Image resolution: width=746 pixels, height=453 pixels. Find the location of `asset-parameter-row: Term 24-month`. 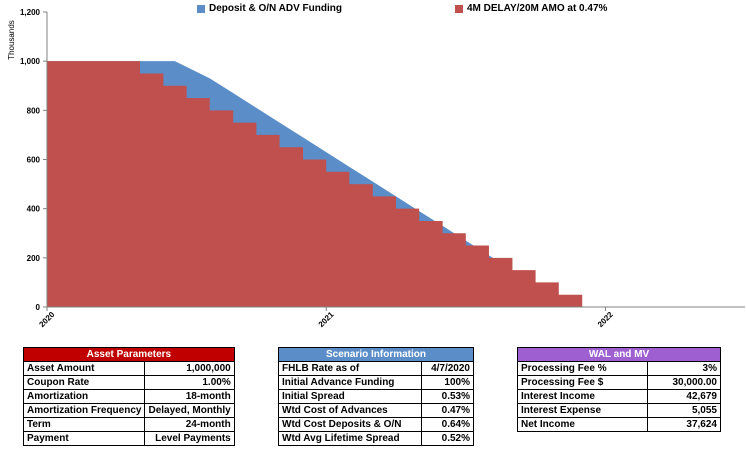

asset-parameter-row: Term 24-month is located at coordinates (128, 424).